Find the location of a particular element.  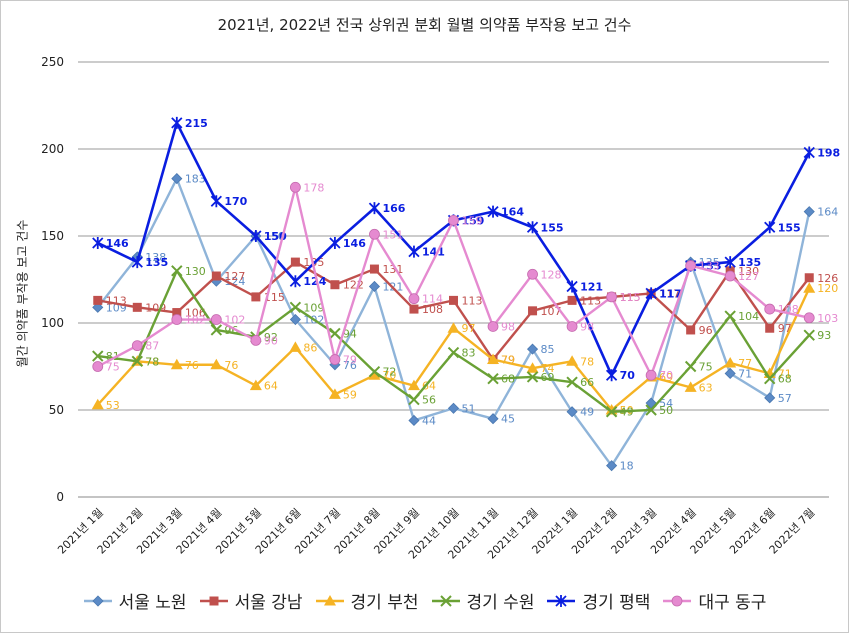

data-label: 50 is located at coordinates (666, 410).